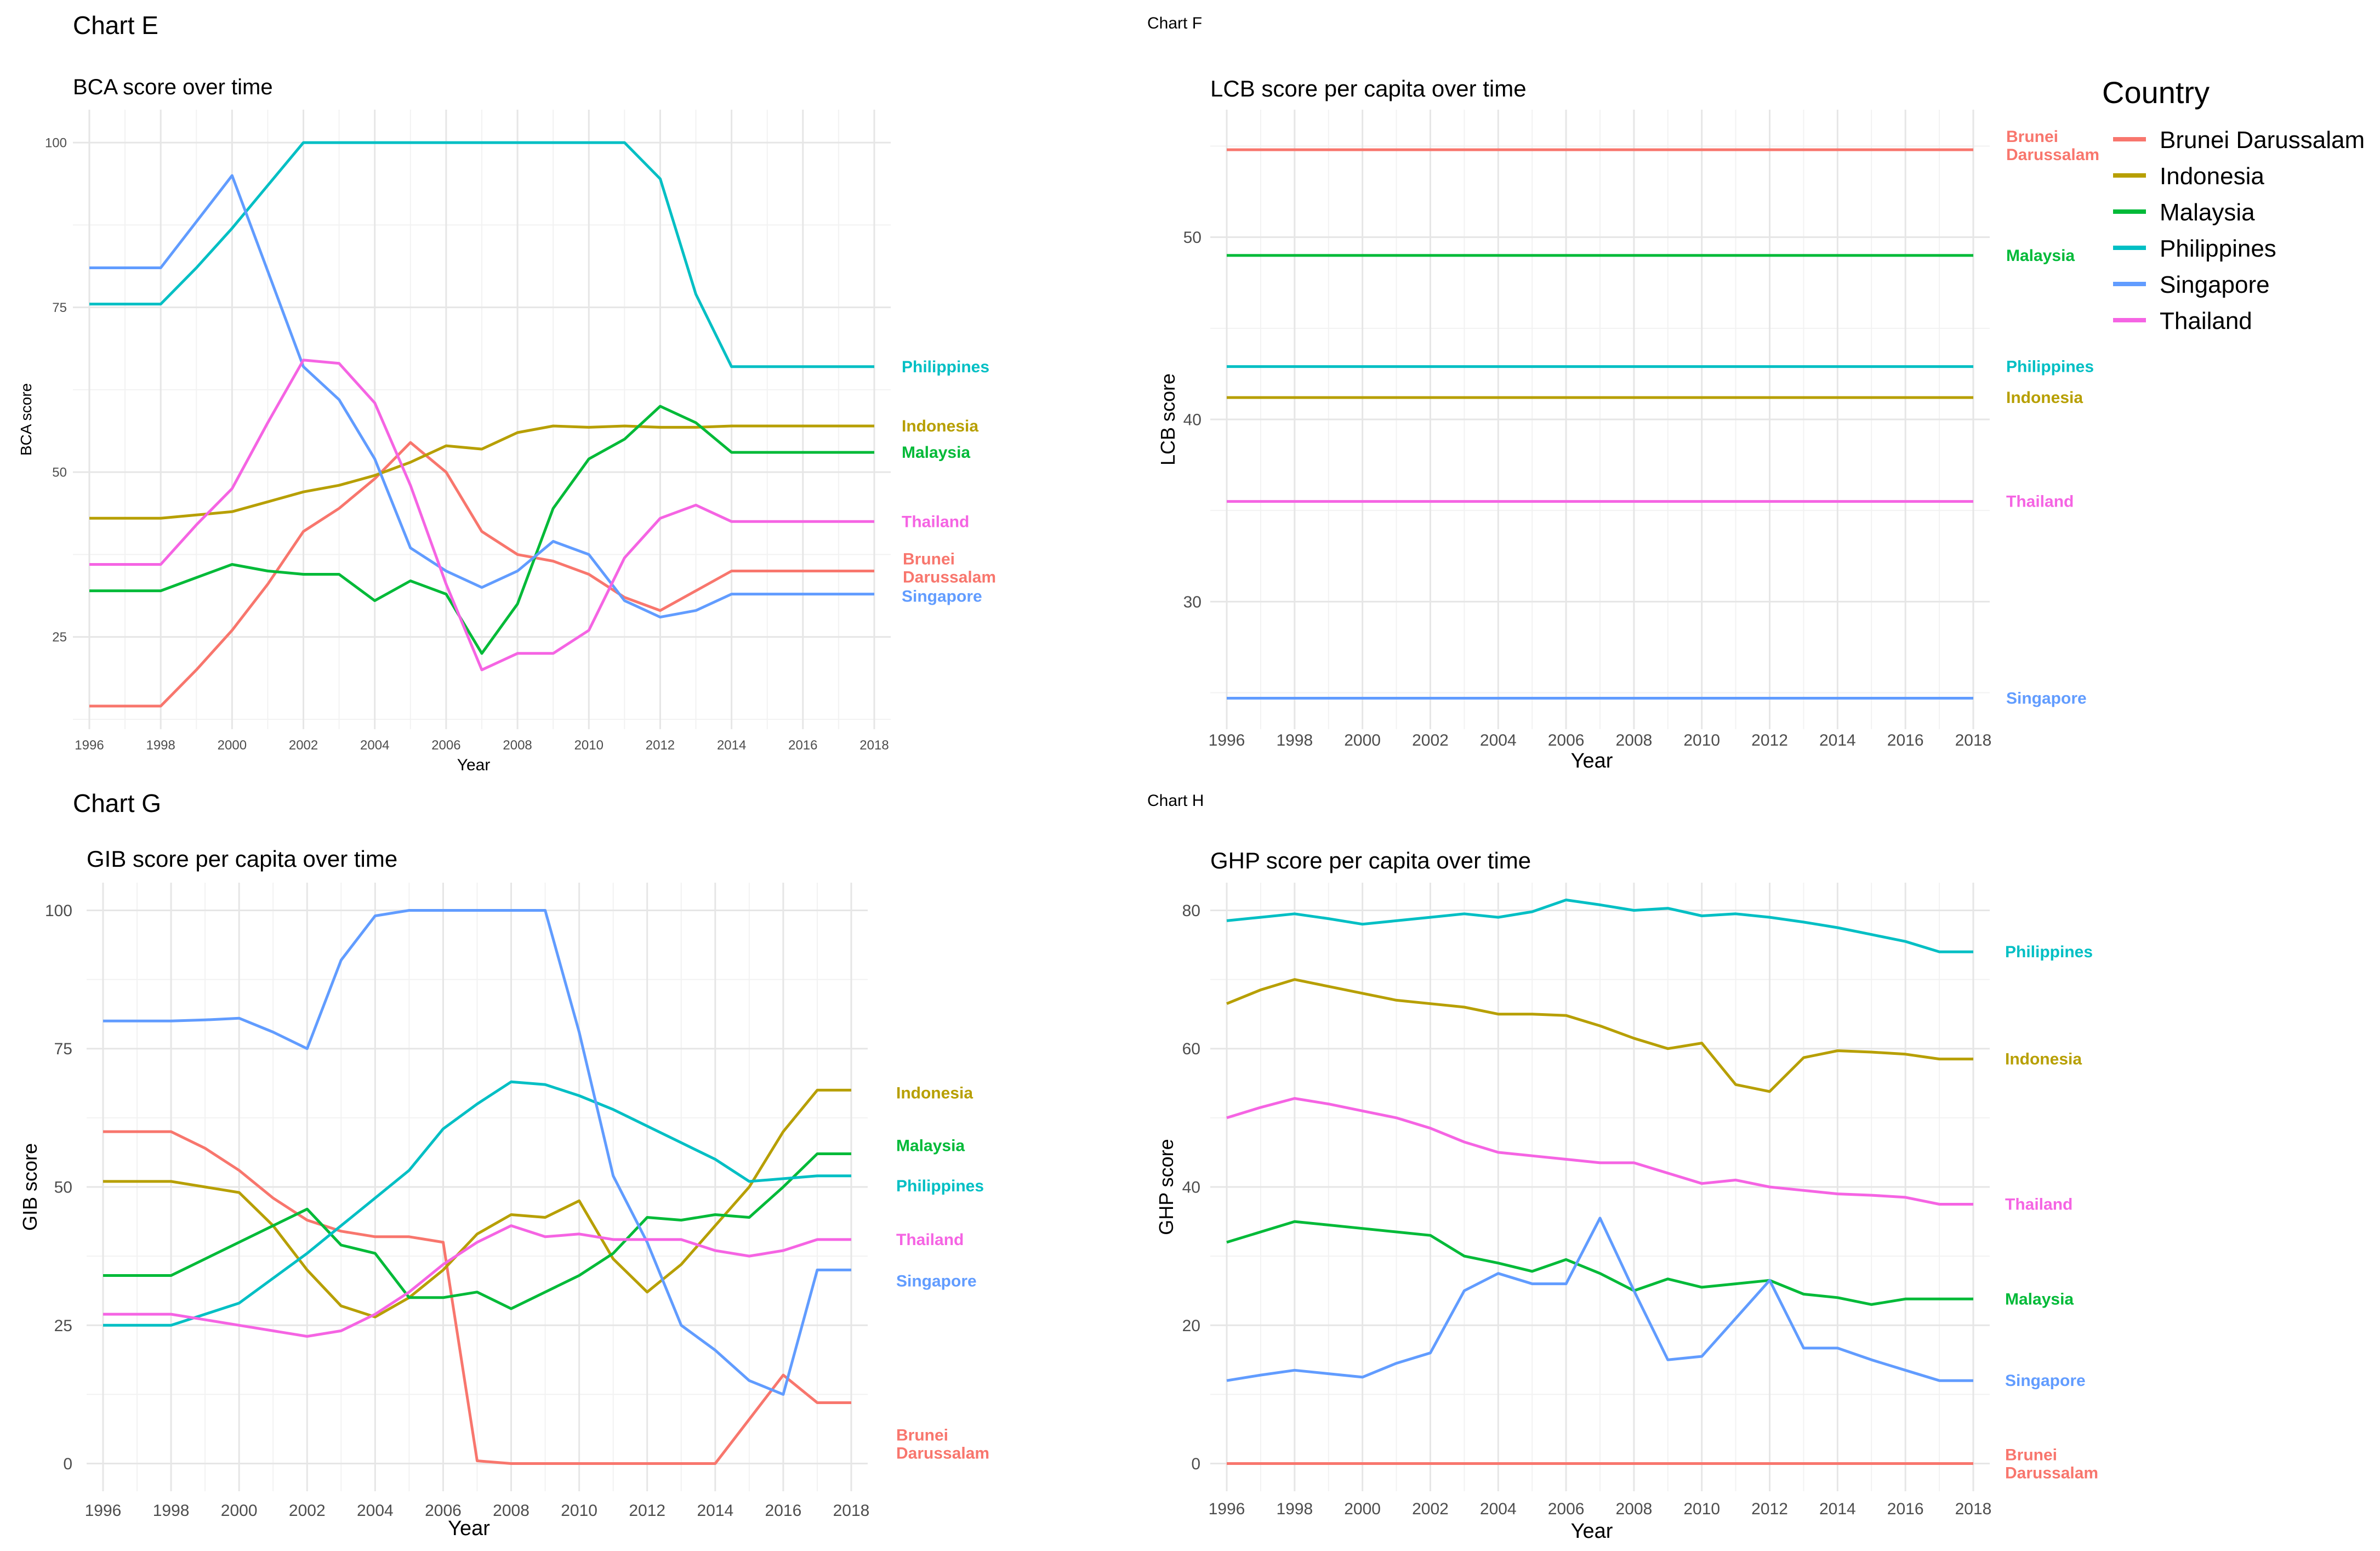 The height and width of the screenshot is (1551, 2380). I want to click on chart-g-series-thailand, so click(477, 1281).